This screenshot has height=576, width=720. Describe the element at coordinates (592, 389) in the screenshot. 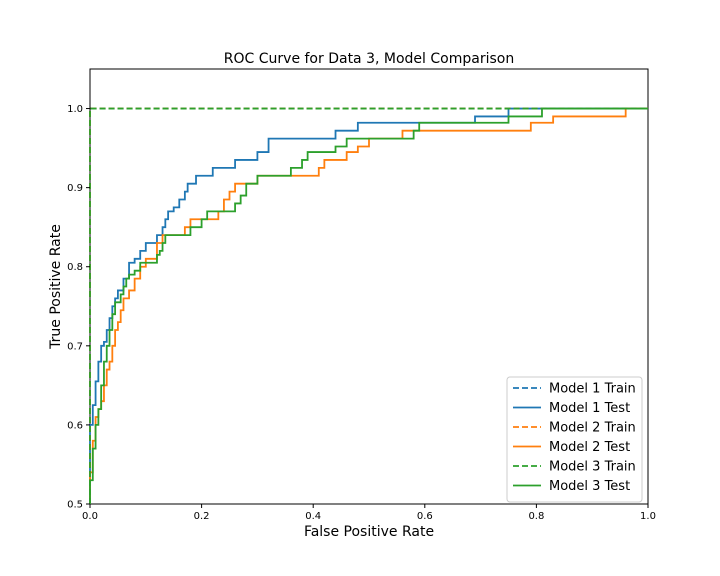

I see `legend-entry: Model 1 Train` at that location.